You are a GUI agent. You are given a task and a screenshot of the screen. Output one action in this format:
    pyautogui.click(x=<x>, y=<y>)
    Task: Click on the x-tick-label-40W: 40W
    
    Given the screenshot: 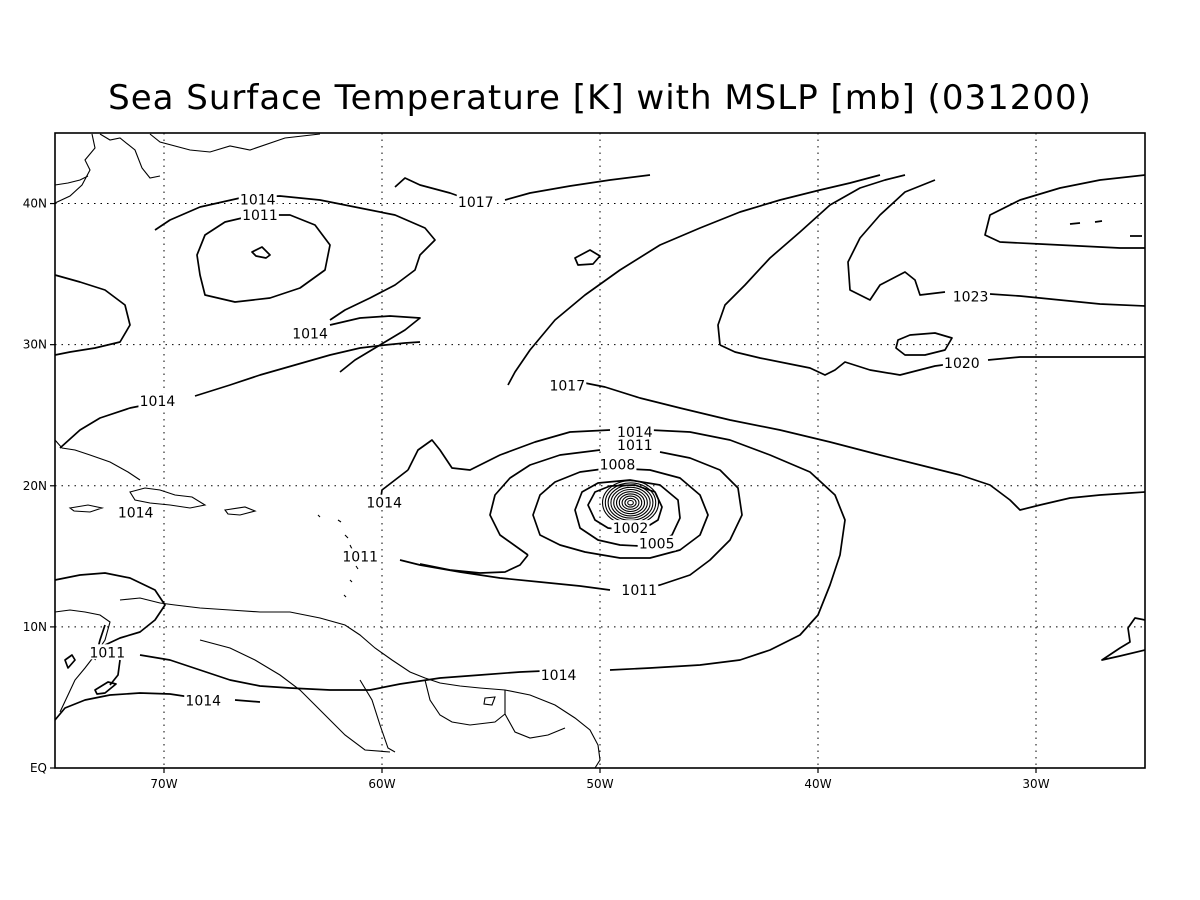 What is the action you would take?
    pyautogui.click(x=817, y=784)
    